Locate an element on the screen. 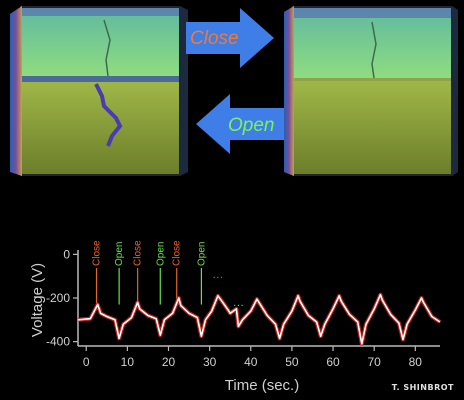 This screenshot has height=400, width=464. x-tick-label: 80 is located at coordinates (416, 362).